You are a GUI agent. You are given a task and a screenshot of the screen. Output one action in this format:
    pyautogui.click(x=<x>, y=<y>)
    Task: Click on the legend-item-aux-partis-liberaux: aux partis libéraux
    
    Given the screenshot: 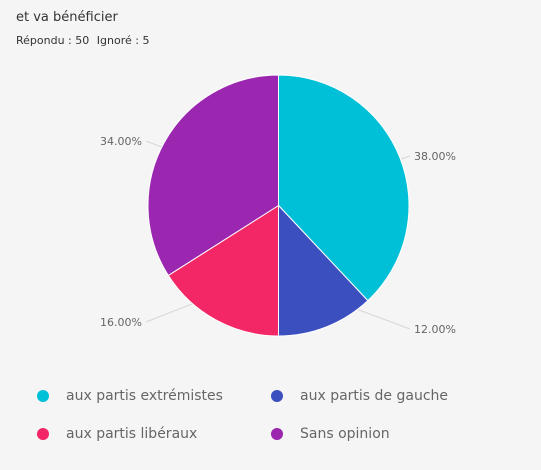 What is the action you would take?
    pyautogui.click(x=117, y=434)
    